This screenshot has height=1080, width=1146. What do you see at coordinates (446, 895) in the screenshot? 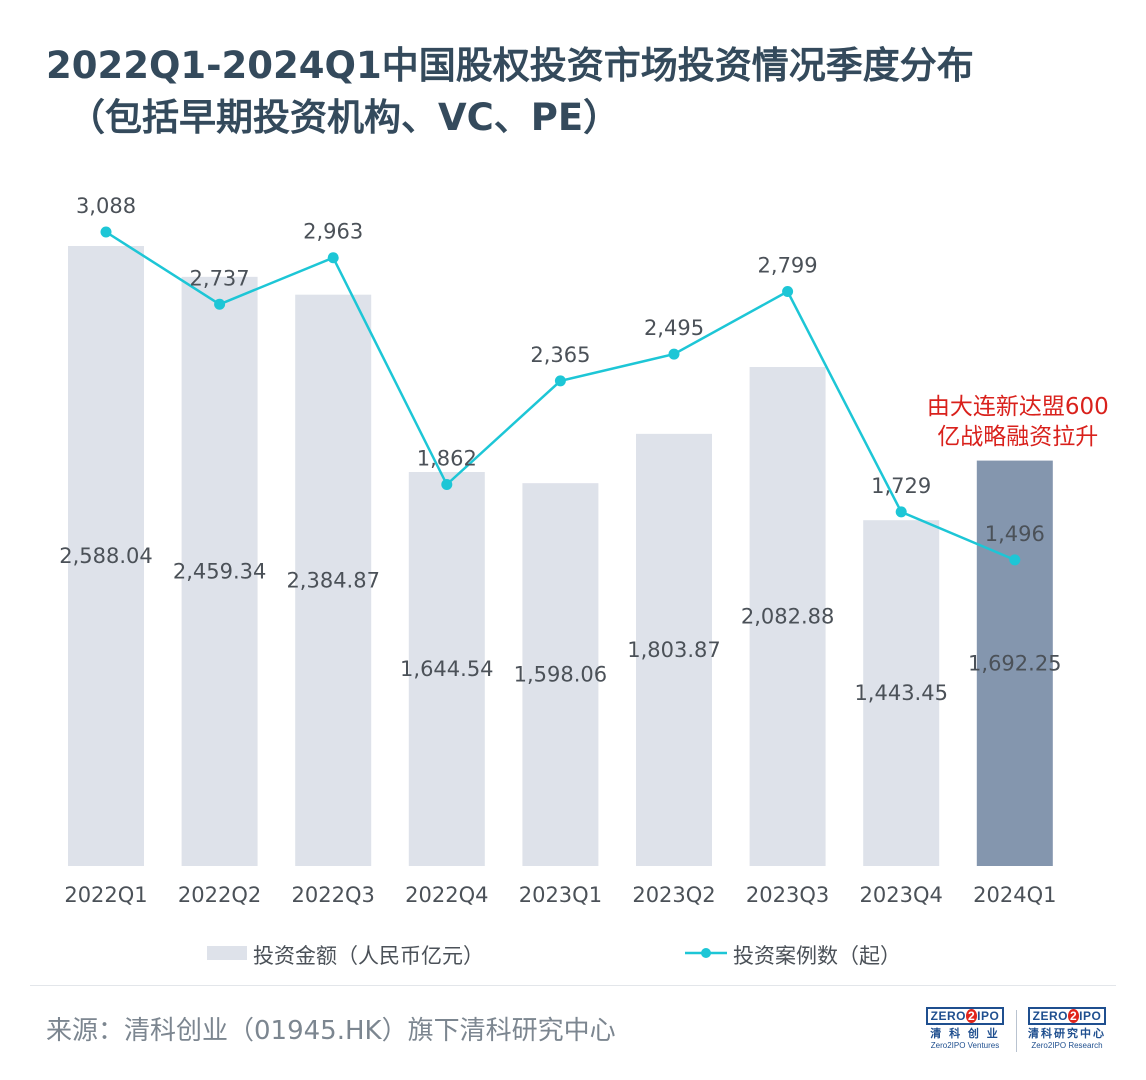
I see `x-tick-2022Q4: 2022Q4` at bounding box center [446, 895].